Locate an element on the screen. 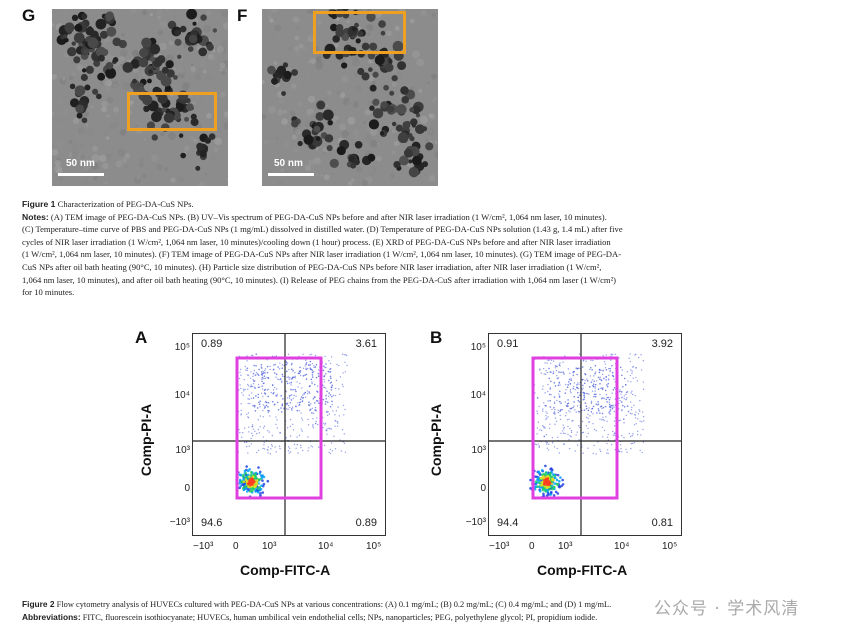  watermark: 公众号 · 学术风清 is located at coordinates (727, 606).